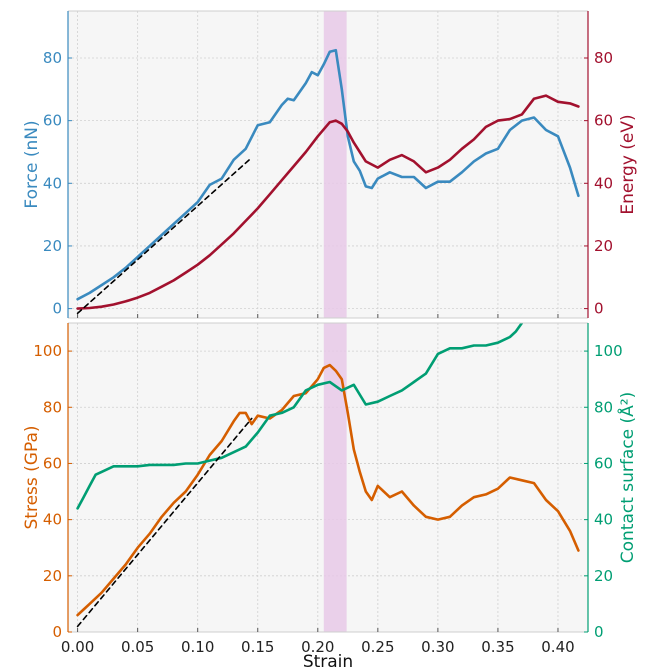  What do you see at coordinates (197, 647) in the screenshot?
I see `x-tick-label: 0.10` at bounding box center [197, 647].